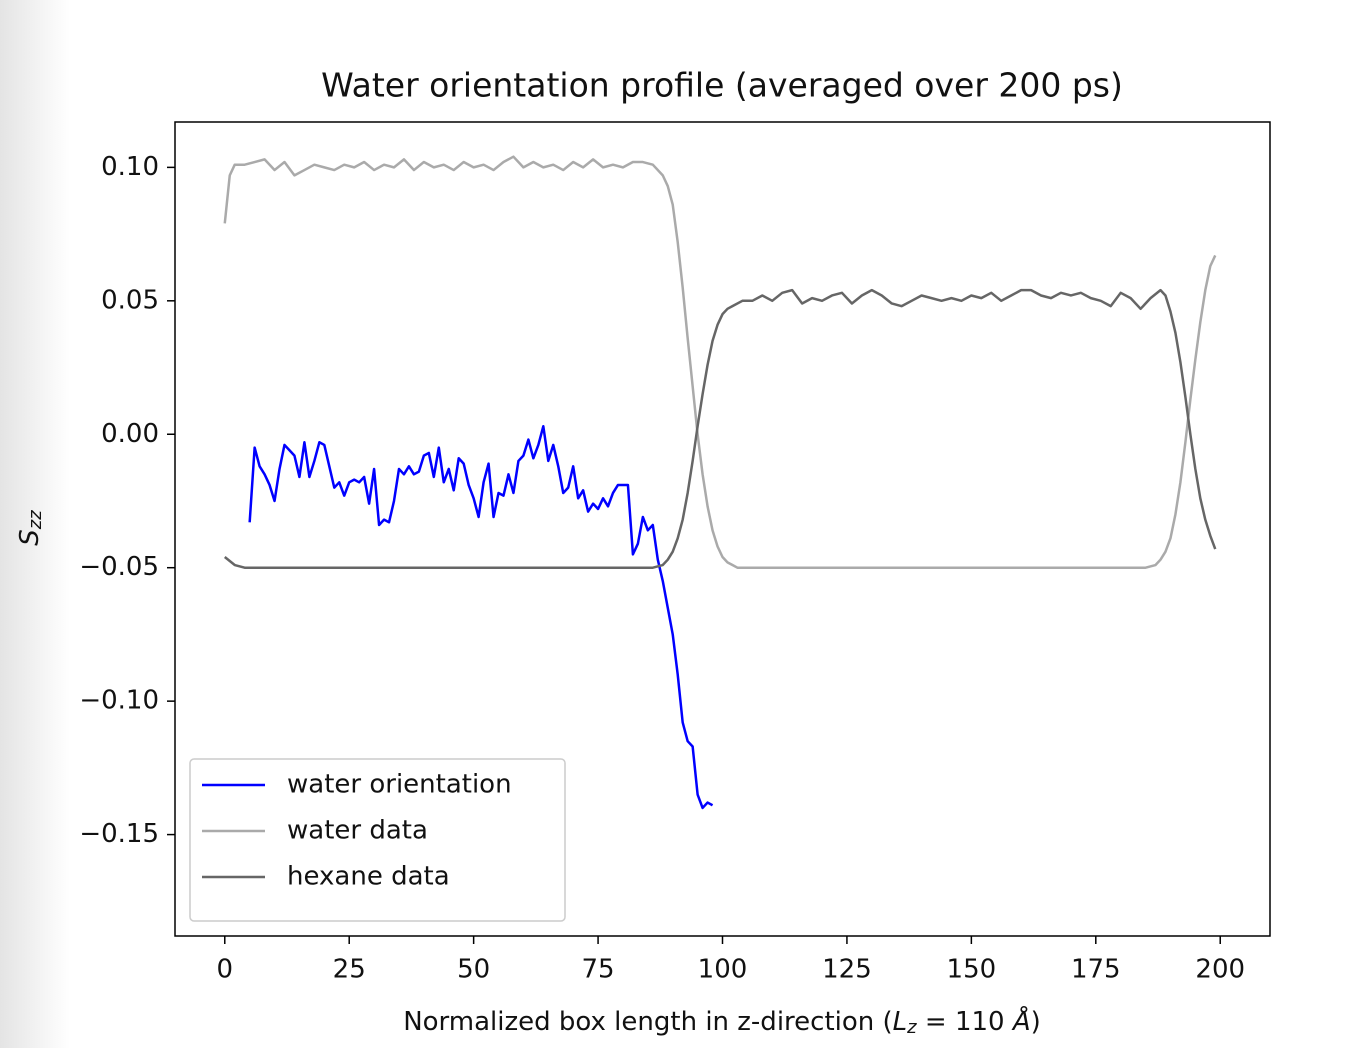  I want to click on y-tick-label: 0.00, so click(130, 434).